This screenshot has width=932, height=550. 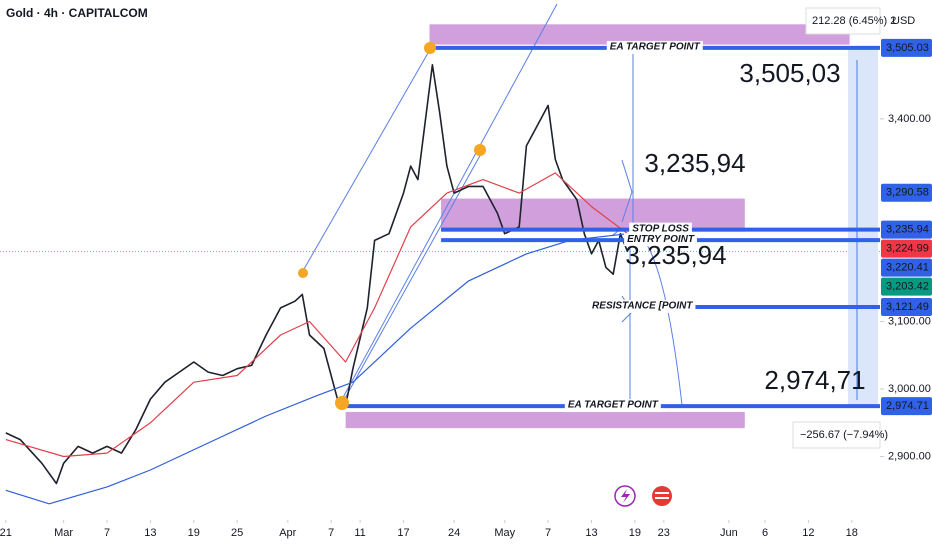 I want to click on measure-band, so click(x=863, y=227).